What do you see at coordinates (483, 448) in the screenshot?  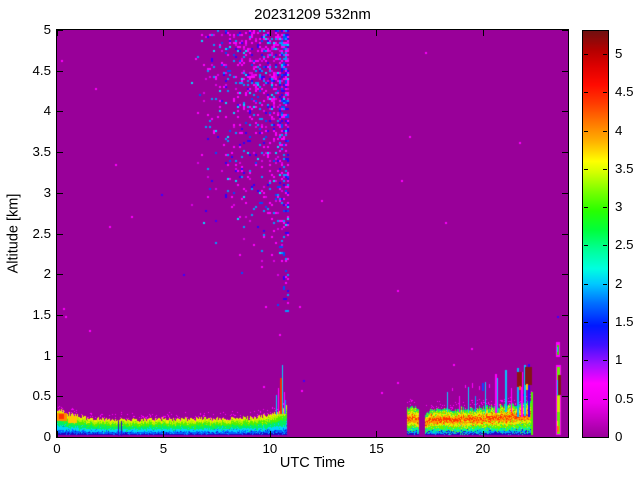 I see `x-tick-label: 20` at bounding box center [483, 448].